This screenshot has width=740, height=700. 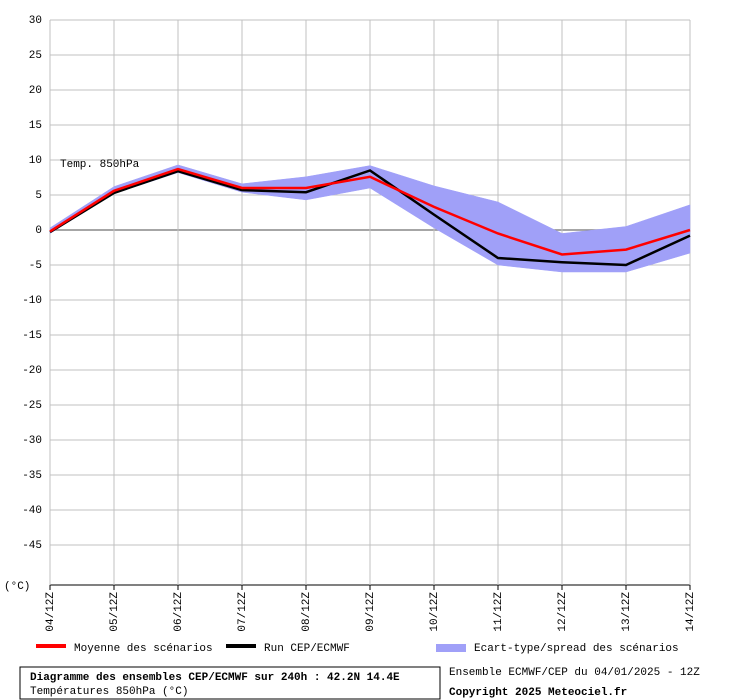 I want to click on footer-box, so click(x=230, y=683).